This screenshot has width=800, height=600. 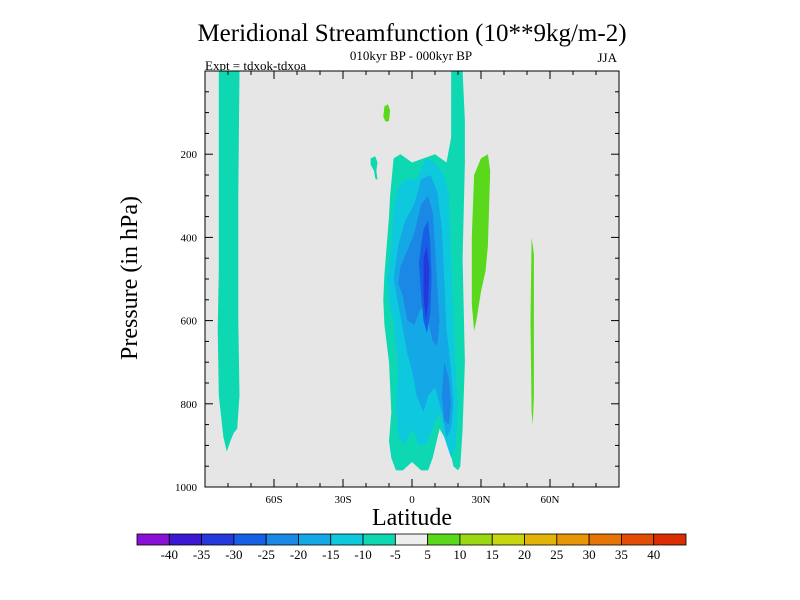 I want to click on colorbar-label: -15, so click(x=330, y=554).